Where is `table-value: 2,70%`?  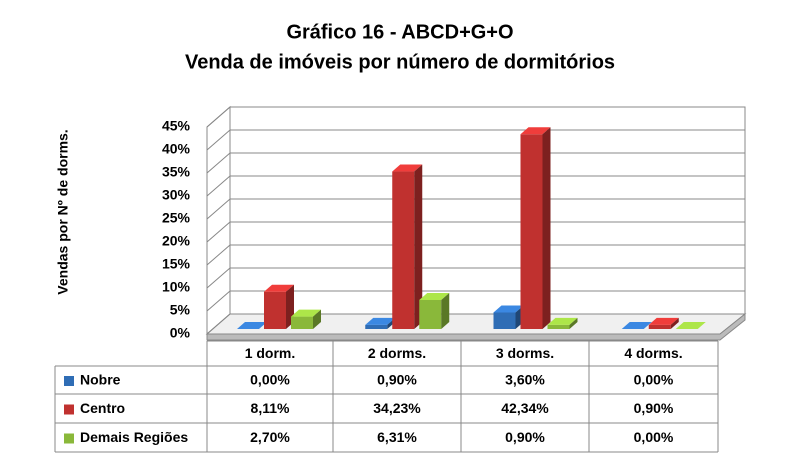 table-value: 2,70% is located at coordinates (270, 437).